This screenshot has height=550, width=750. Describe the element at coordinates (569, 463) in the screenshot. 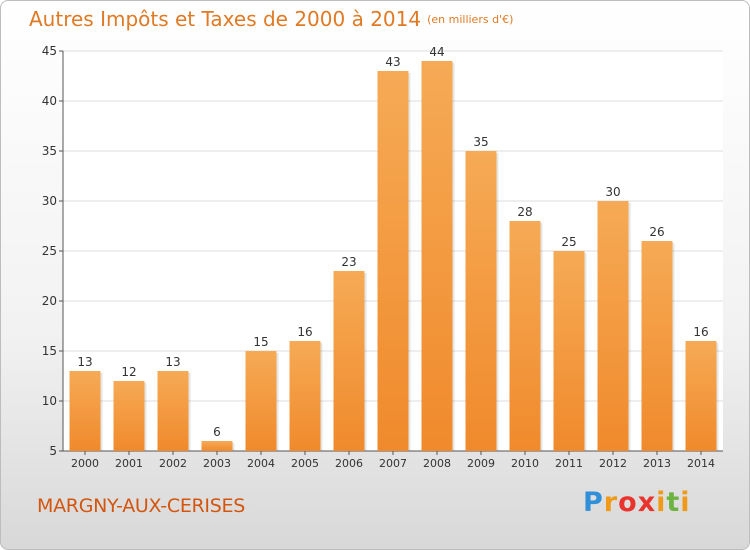

I see `x-tick-label: 2011` at that location.